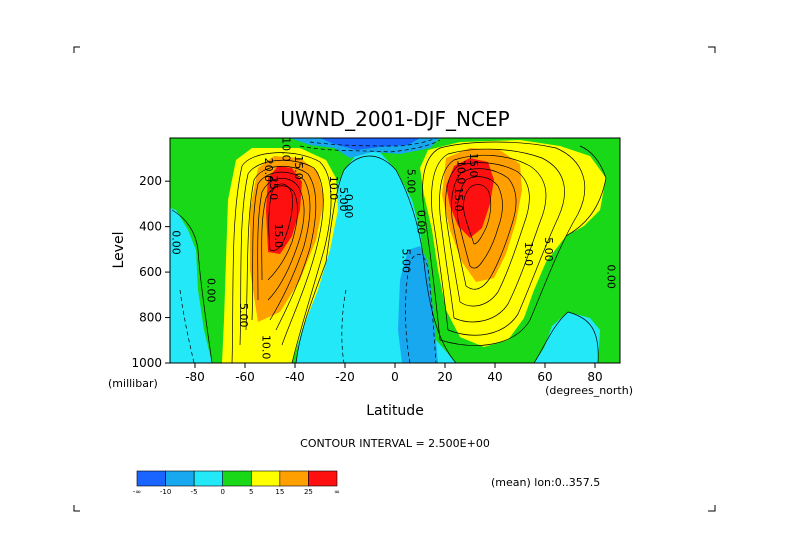  I want to click on contour-label: 20.0, so click(268, 170).